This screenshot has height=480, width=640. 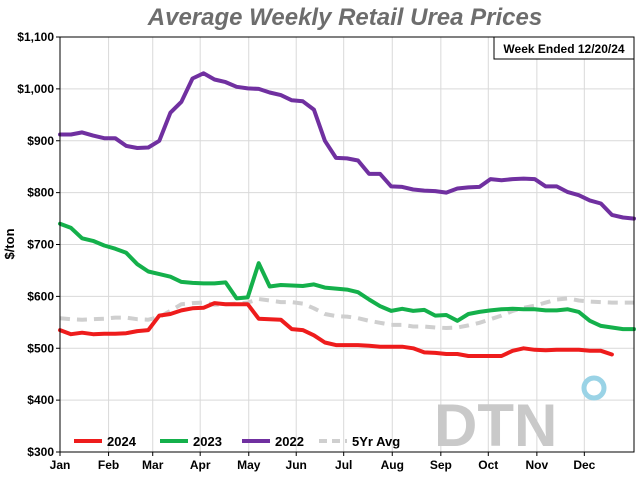 What do you see at coordinates (376, 441) in the screenshot?
I see `legend-label-5yr-avg: 5Yr Avg` at bounding box center [376, 441].